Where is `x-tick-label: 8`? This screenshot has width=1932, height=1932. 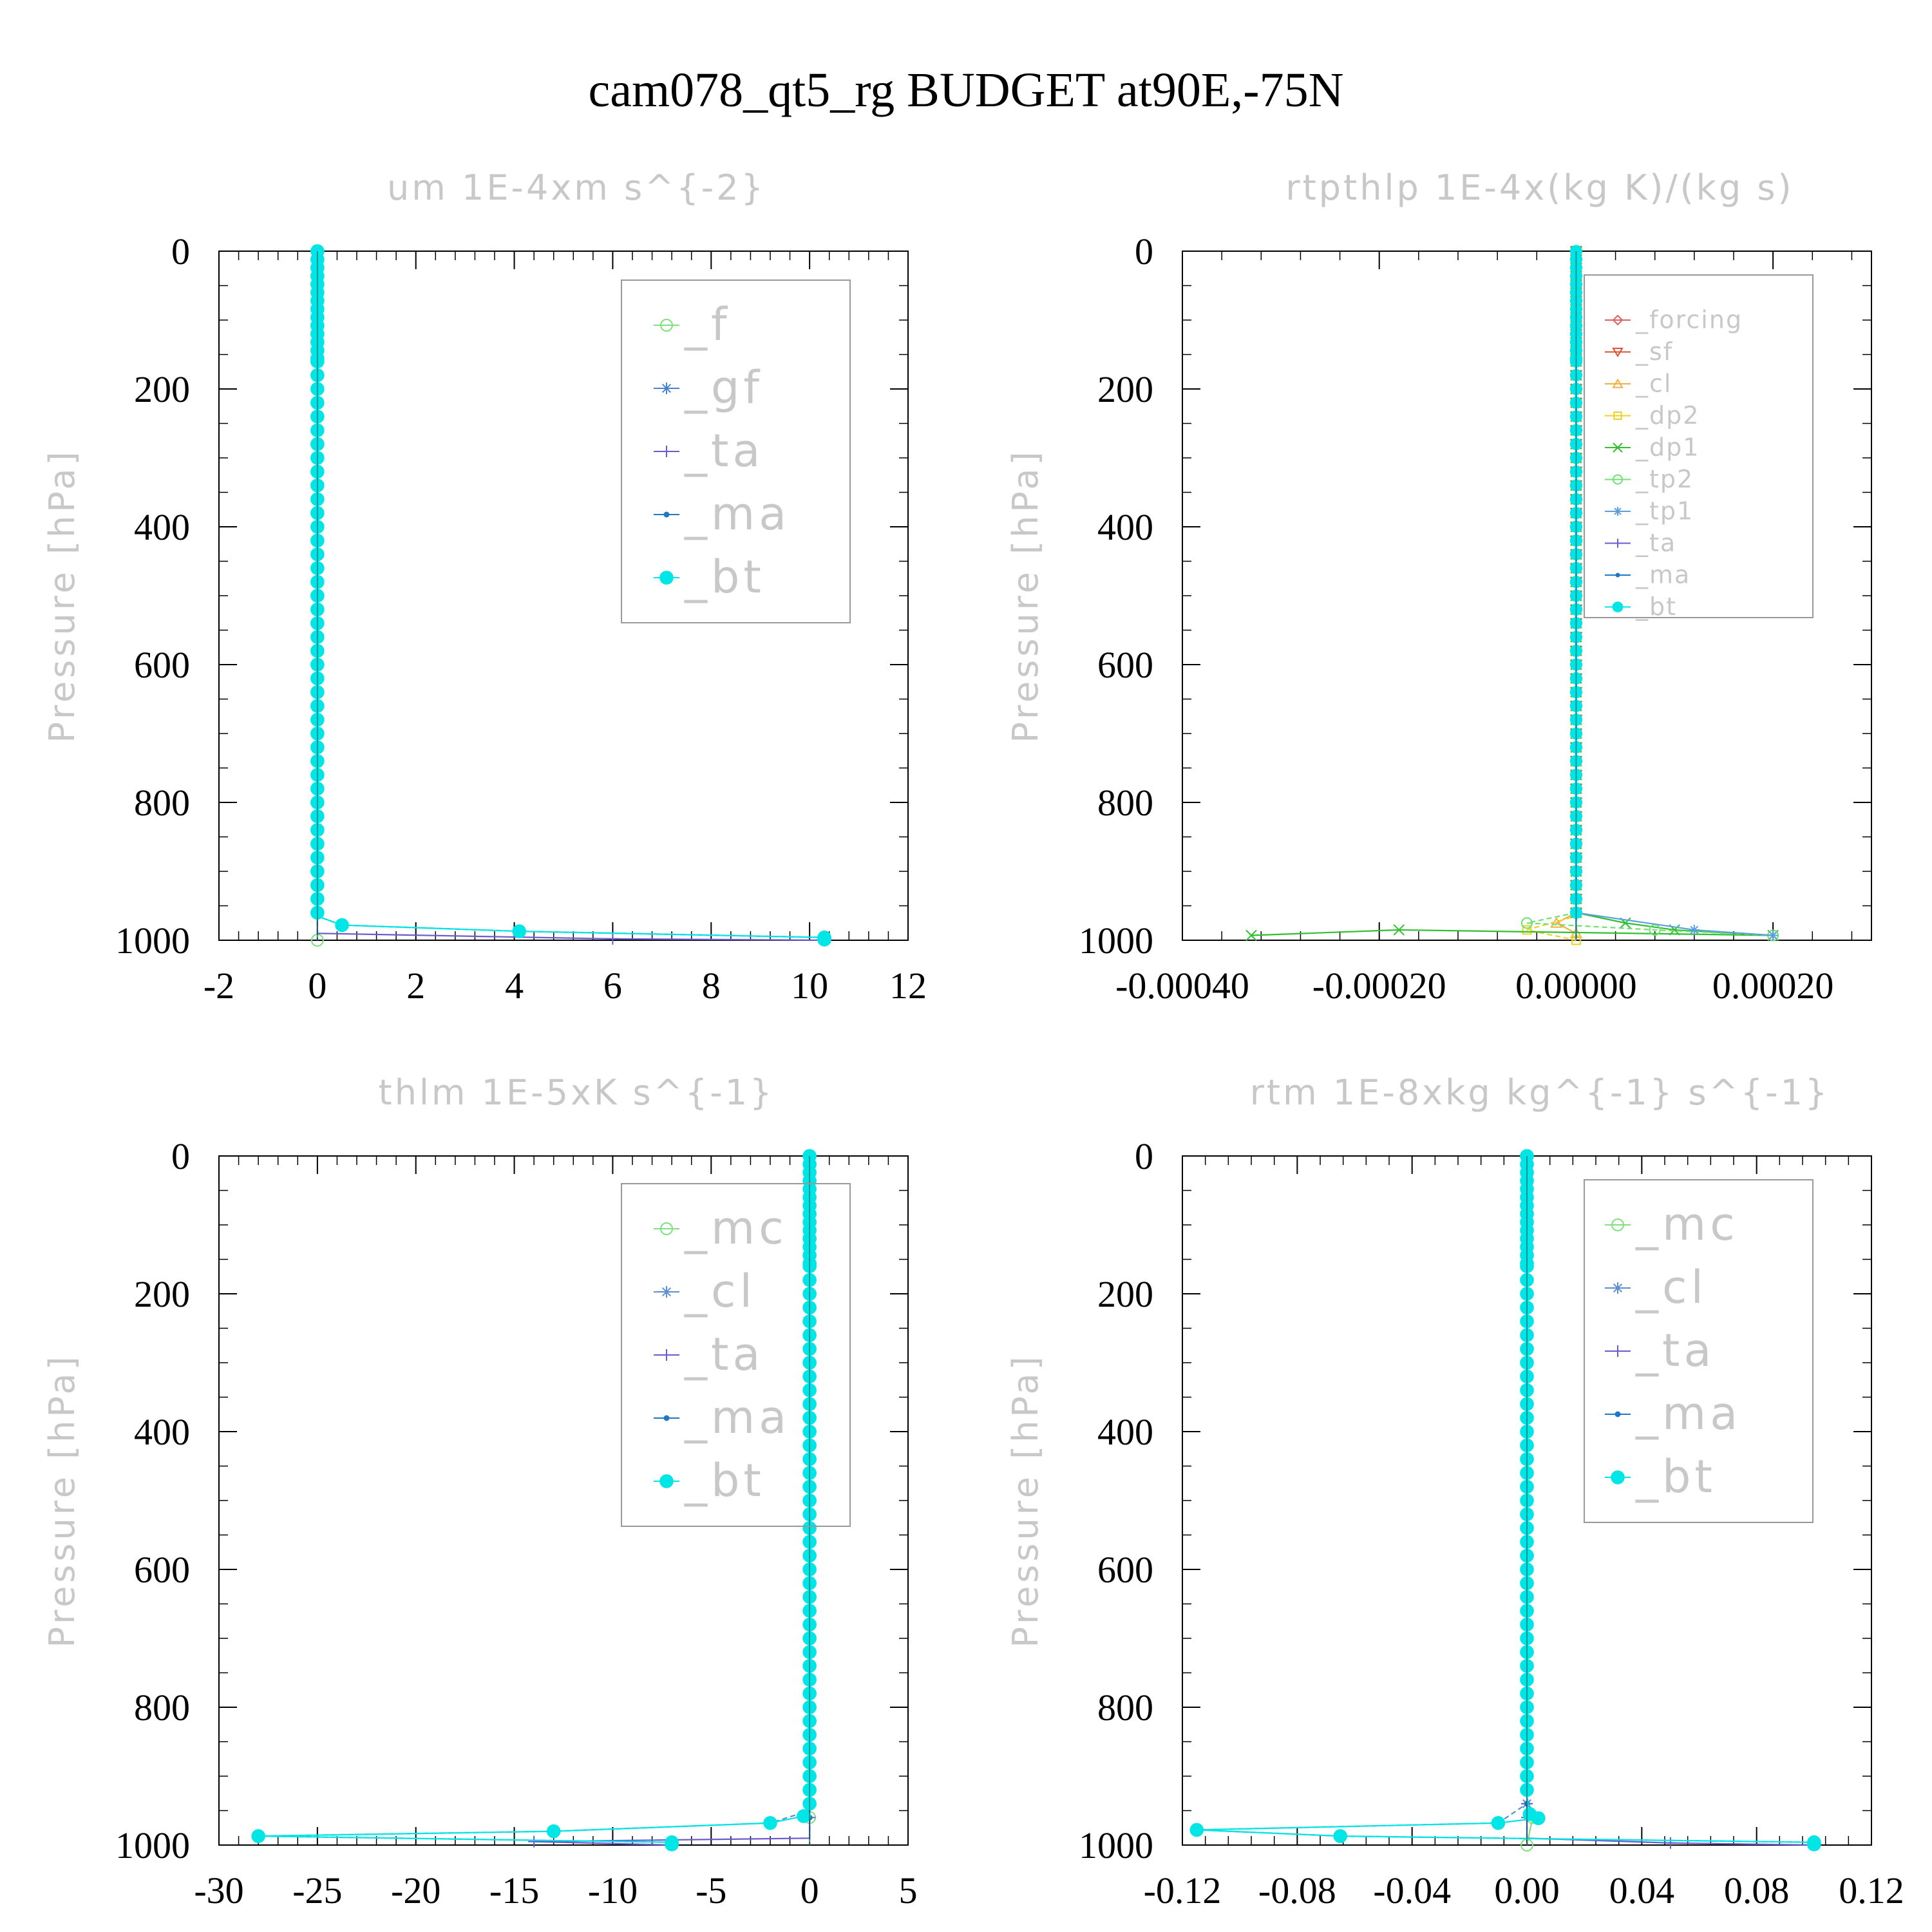 x-tick-label: 8 is located at coordinates (712, 986).